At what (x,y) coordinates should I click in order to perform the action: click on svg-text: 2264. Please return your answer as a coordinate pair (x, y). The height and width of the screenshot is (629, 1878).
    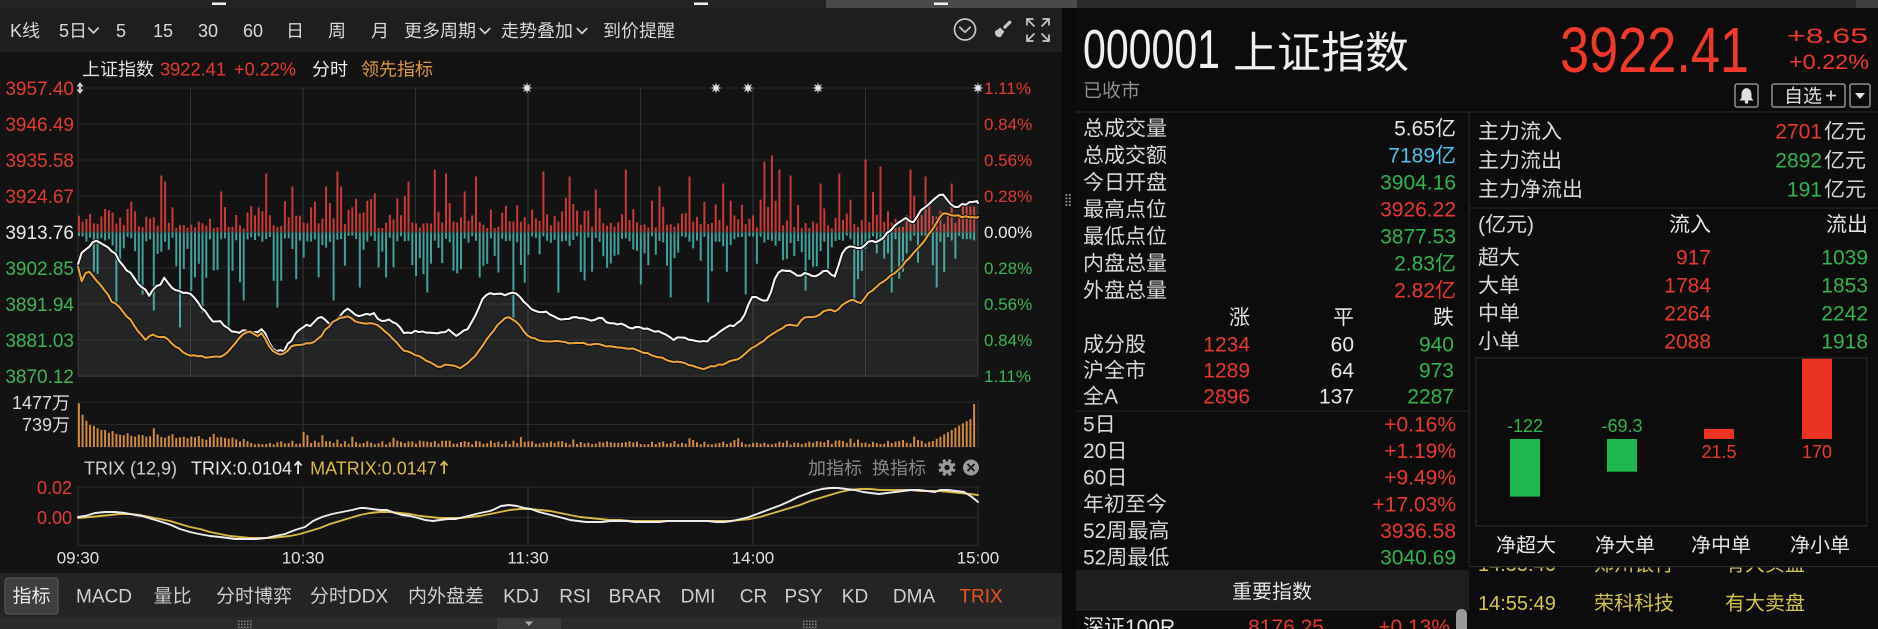
    Looking at the image, I should click on (1687, 314).